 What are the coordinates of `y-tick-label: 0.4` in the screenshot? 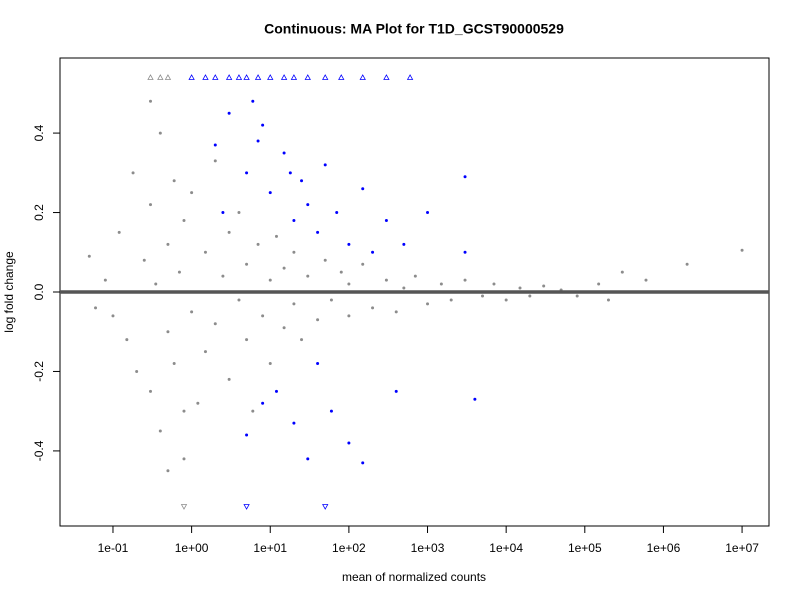 It's located at (39, 132).